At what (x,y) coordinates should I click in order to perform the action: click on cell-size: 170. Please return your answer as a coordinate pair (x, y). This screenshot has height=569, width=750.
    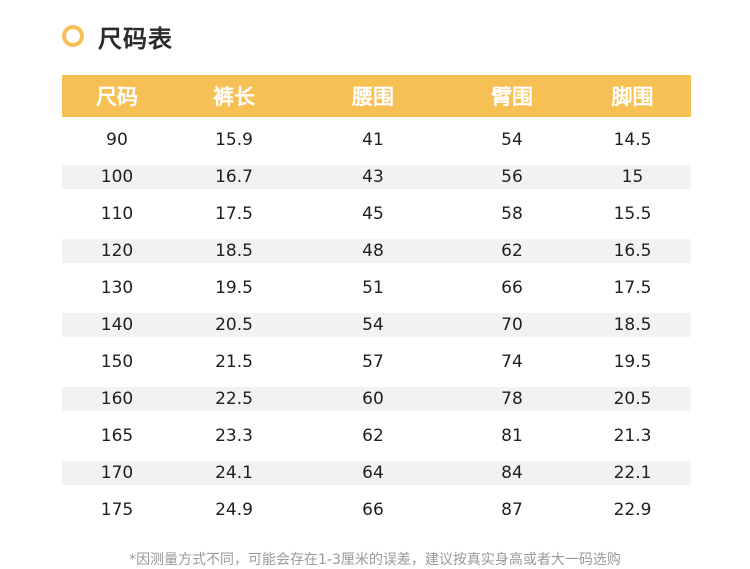
    Looking at the image, I should click on (117, 473).